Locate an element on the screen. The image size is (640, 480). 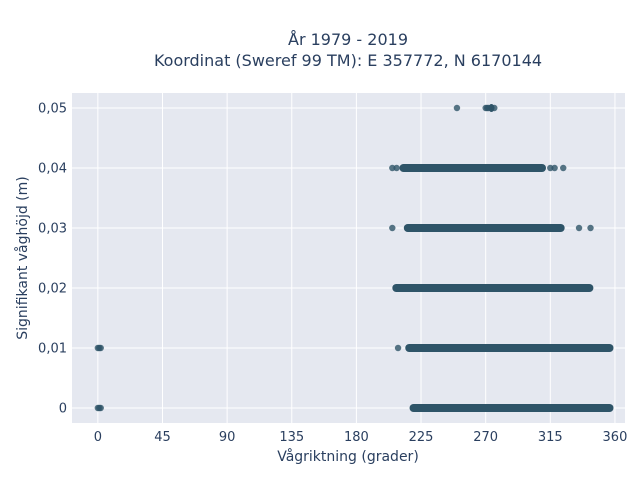
y-tick-label: 0,02 is located at coordinates (52, 289).